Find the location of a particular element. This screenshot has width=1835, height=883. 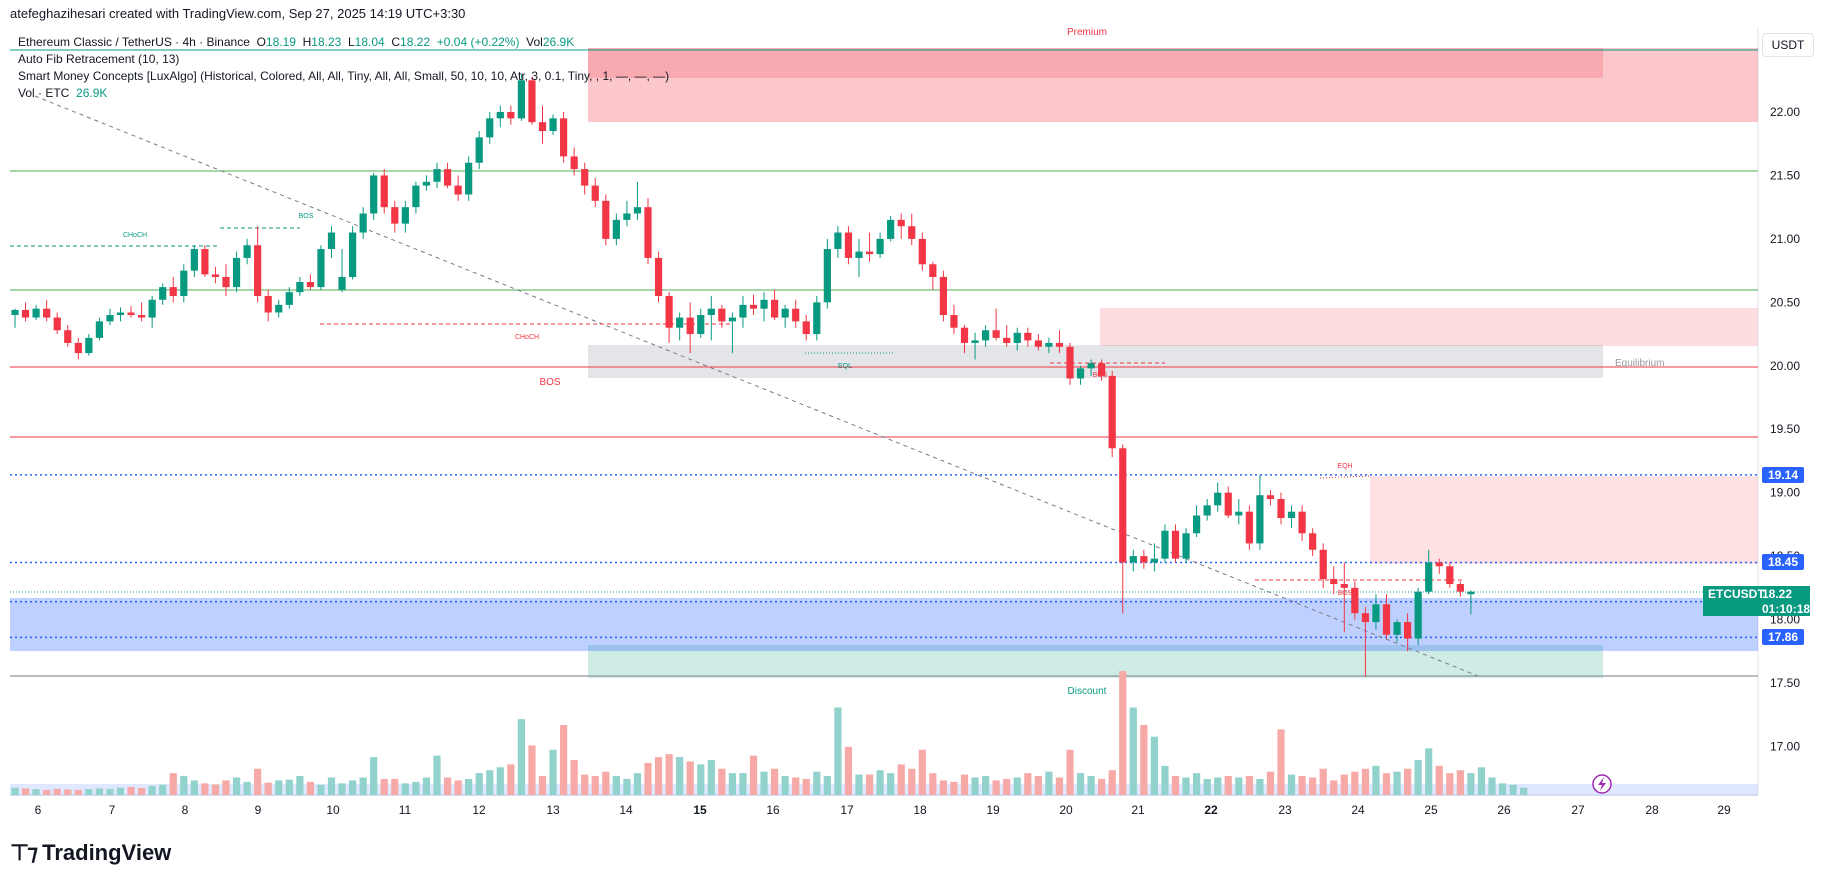

time-tick-label: 29 is located at coordinates (1724, 810).